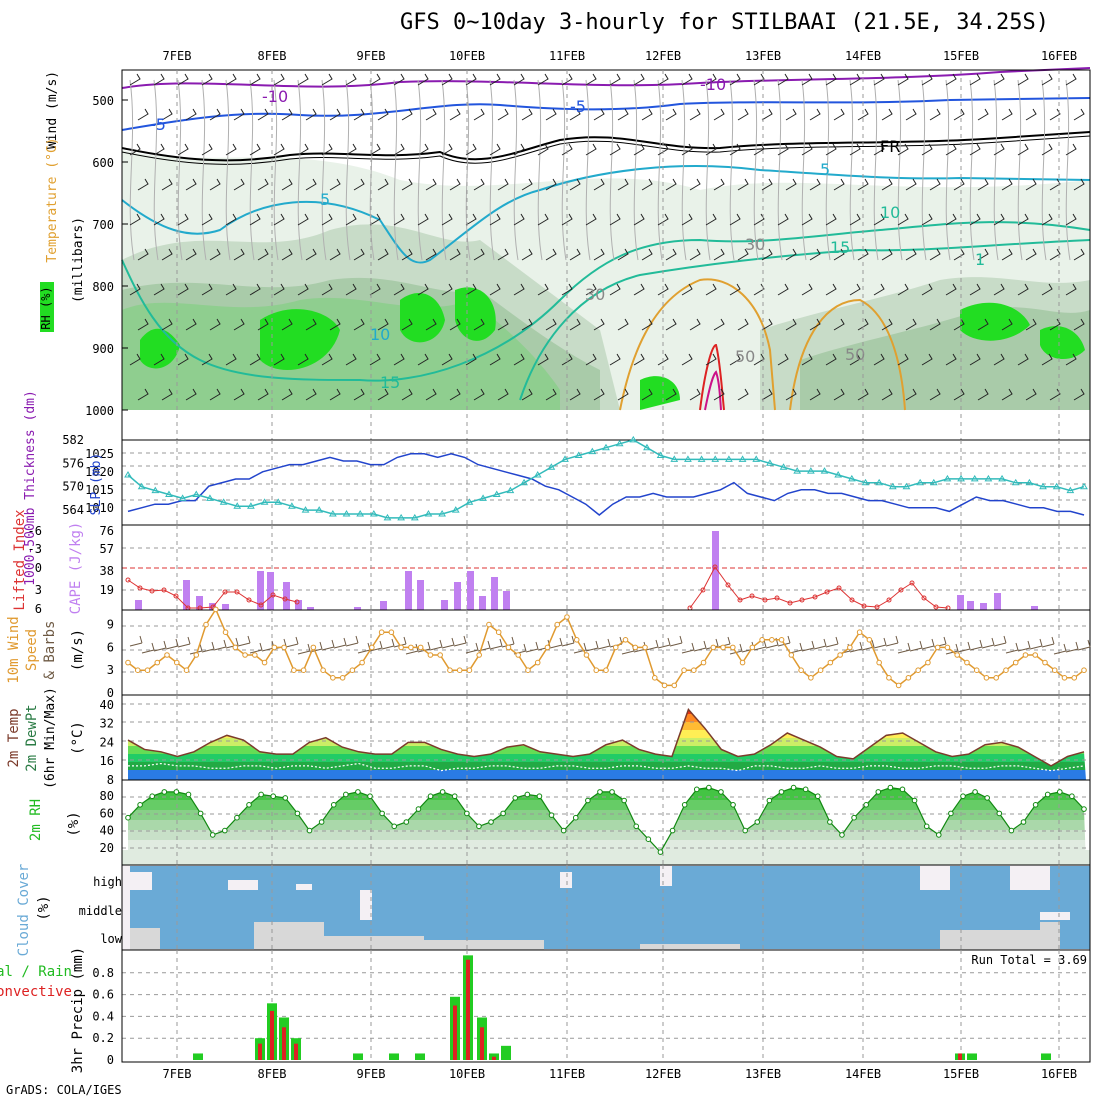 This screenshot has width=1100, height=1100. Describe the element at coordinates (1059, 56) in the screenshot. I see `top-date-label: 16FEB` at that location.